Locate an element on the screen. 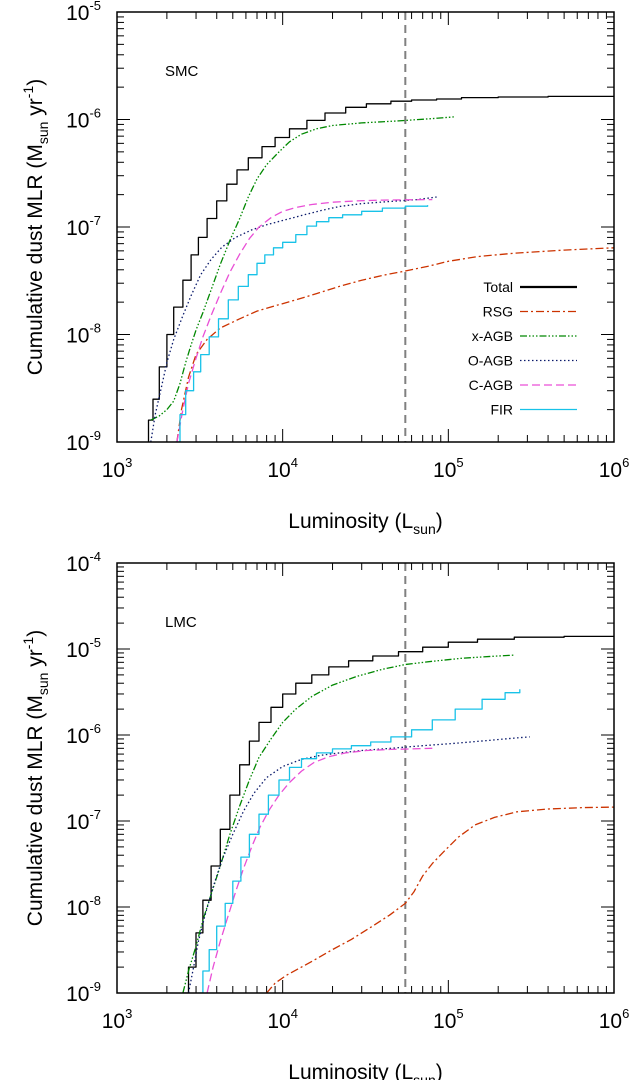 This screenshot has height=1080, width=634. legend-label-x-agb: x-AGB is located at coordinates (492, 336).